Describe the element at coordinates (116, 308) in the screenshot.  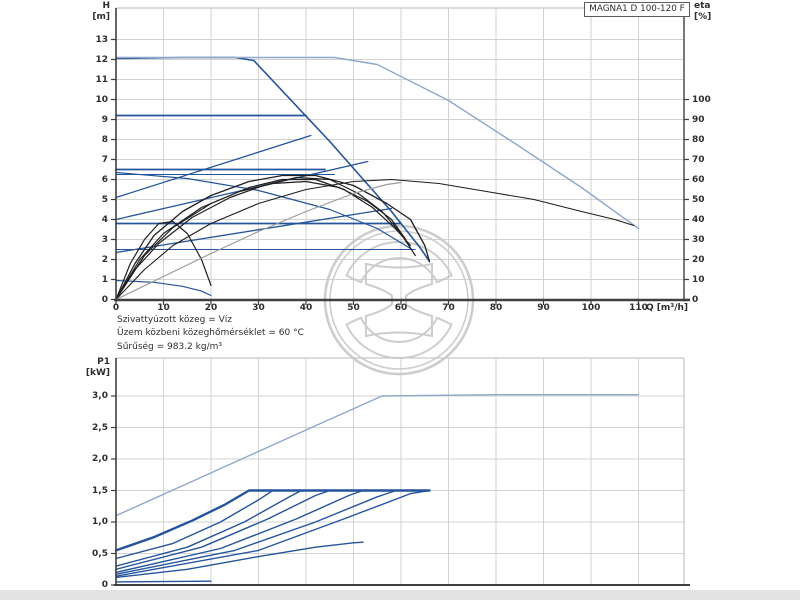
I see `flow-tick-0: 0` at that location.